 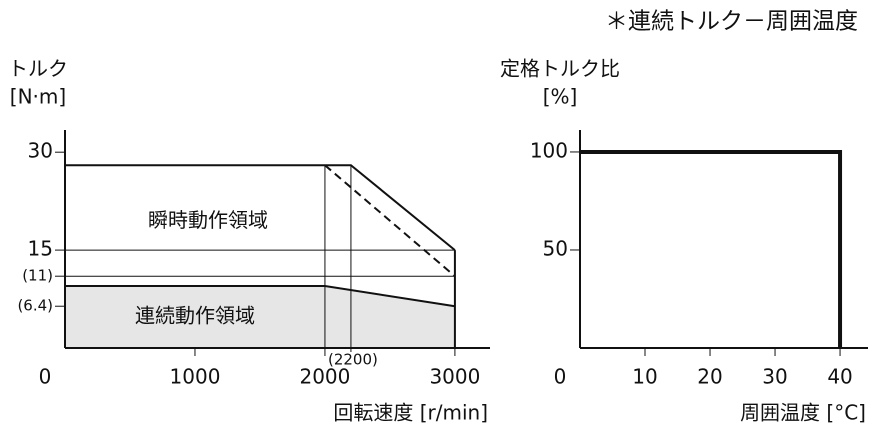 What do you see at coordinates (839, 377) in the screenshot?
I see `x-tick-label: 40` at bounding box center [839, 377].